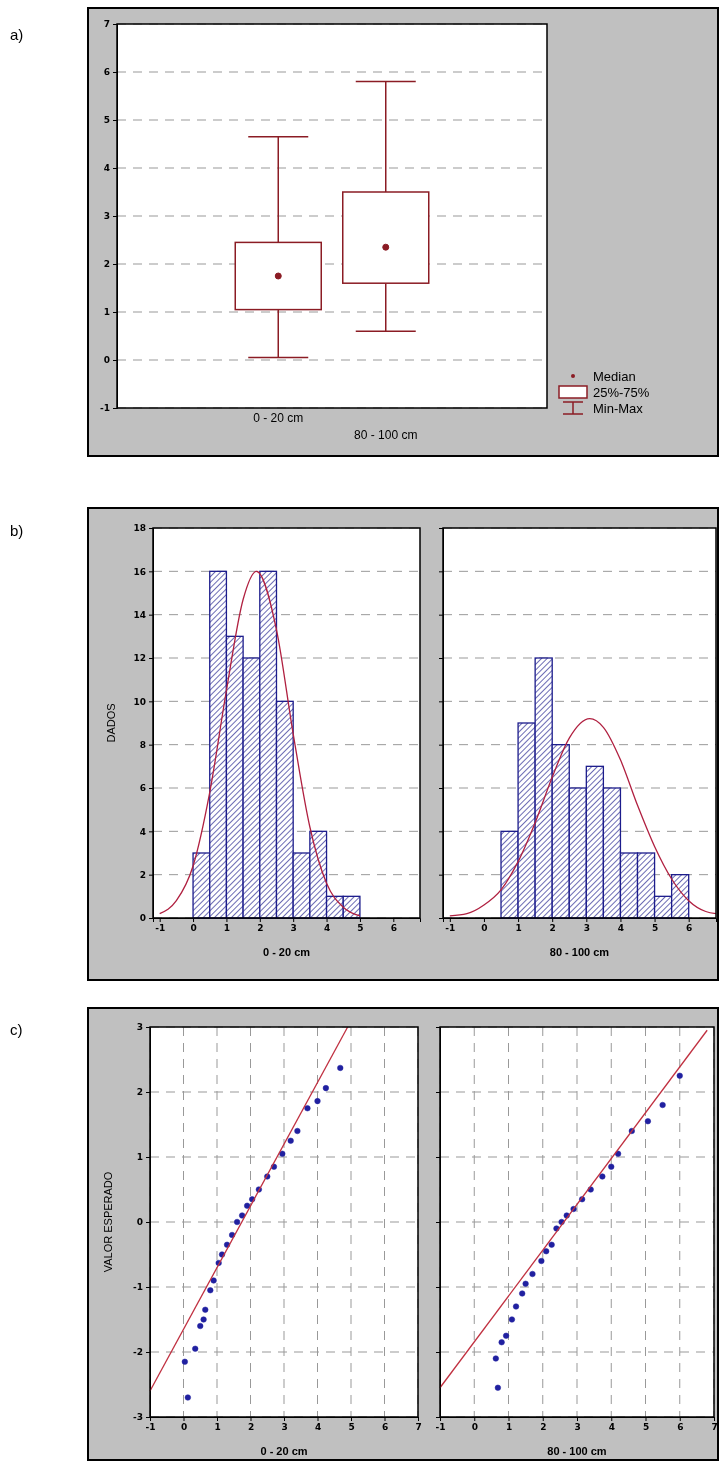  I want to click on text: 25%-75%, so click(621, 392).